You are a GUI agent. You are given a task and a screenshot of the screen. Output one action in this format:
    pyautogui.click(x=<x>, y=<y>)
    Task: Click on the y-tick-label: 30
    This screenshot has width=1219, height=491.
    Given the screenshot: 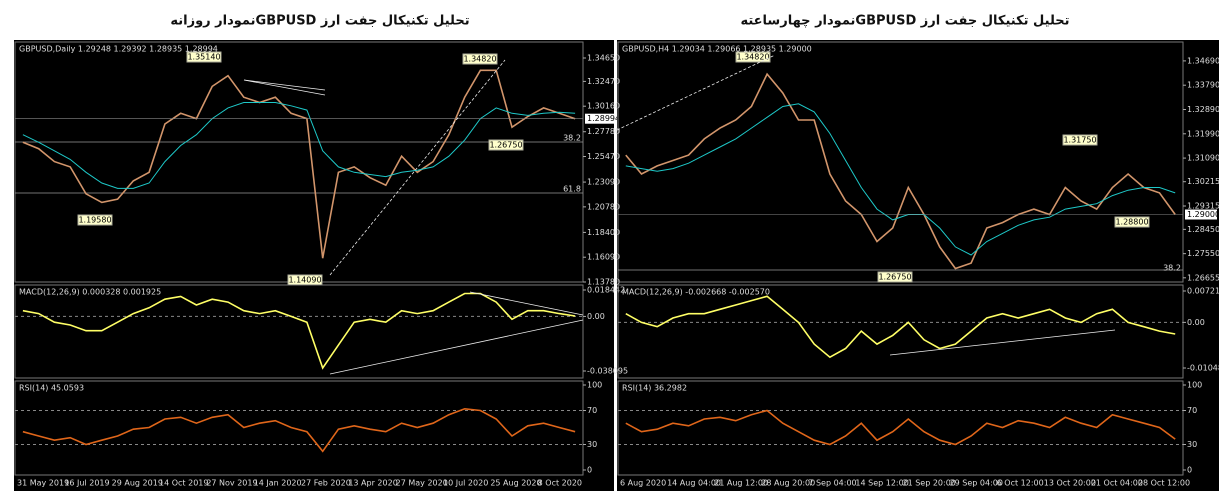 What is the action you would take?
    pyautogui.click(x=1192, y=444)
    